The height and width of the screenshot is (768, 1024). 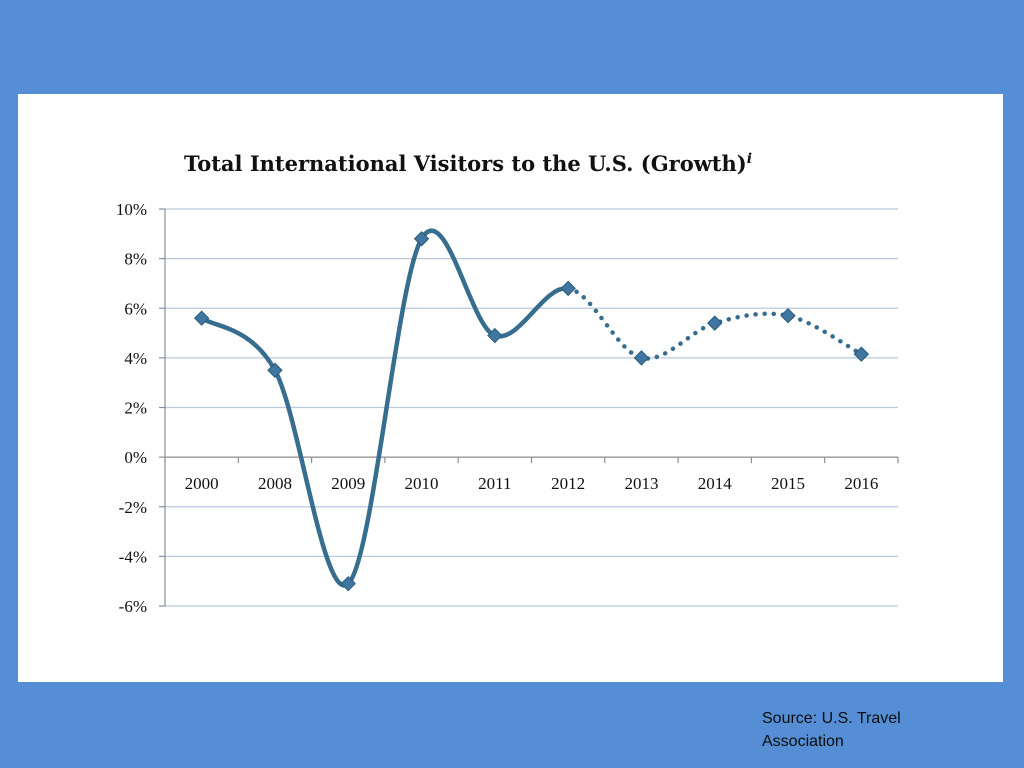 What do you see at coordinates (715, 323) in the screenshot?
I see `data-point-2014` at bounding box center [715, 323].